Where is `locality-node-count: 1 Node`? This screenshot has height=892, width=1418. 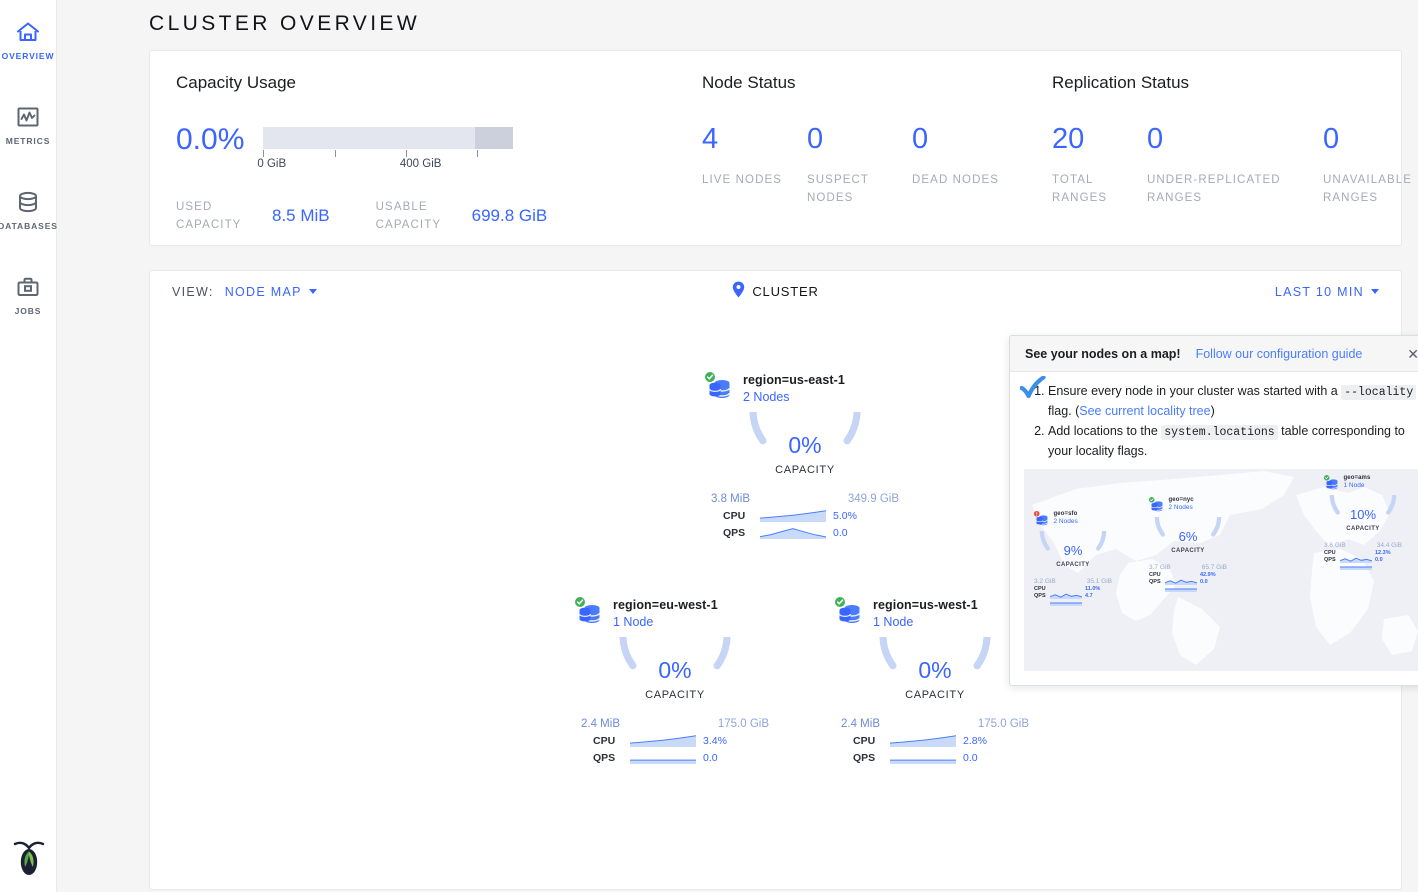 locality-node-count: 1 Node is located at coordinates (633, 622).